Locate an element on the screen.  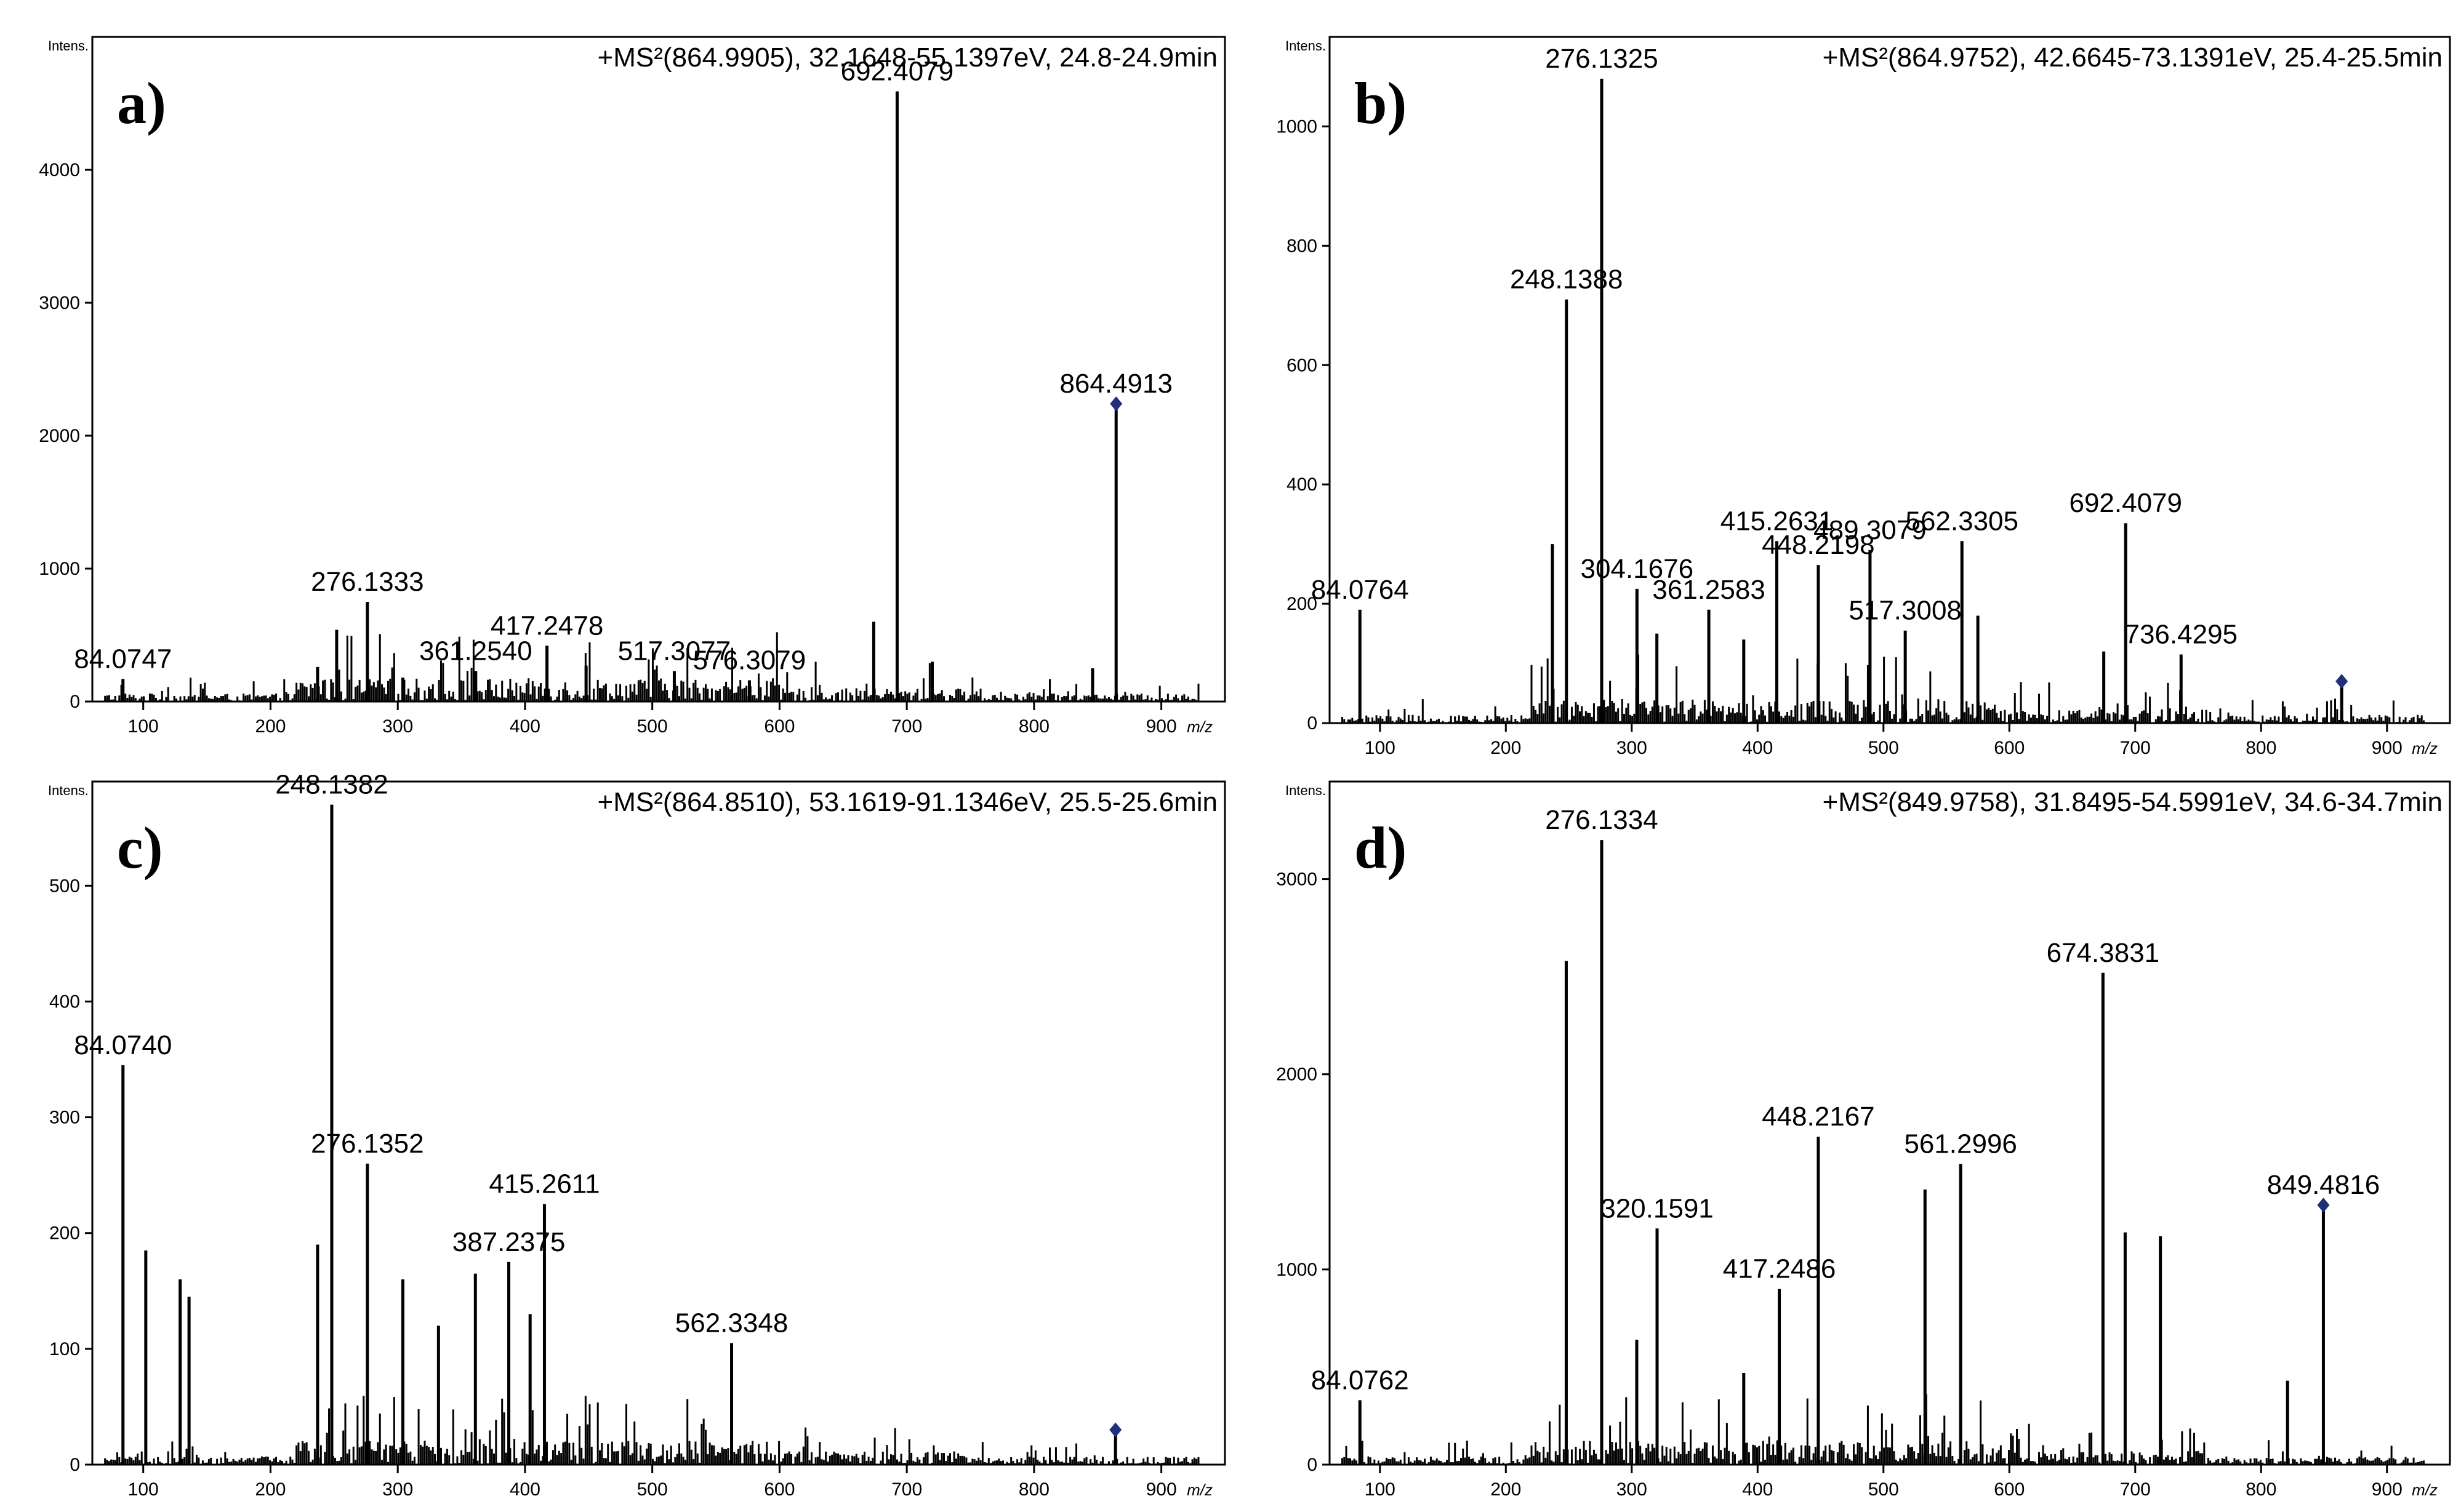
peak-label: 387.2375 is located at coordinates (509, 1242).